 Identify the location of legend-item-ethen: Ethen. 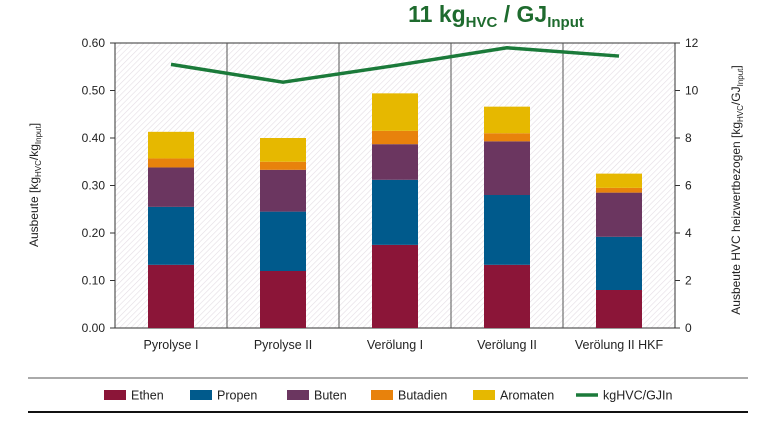
(134, 396).